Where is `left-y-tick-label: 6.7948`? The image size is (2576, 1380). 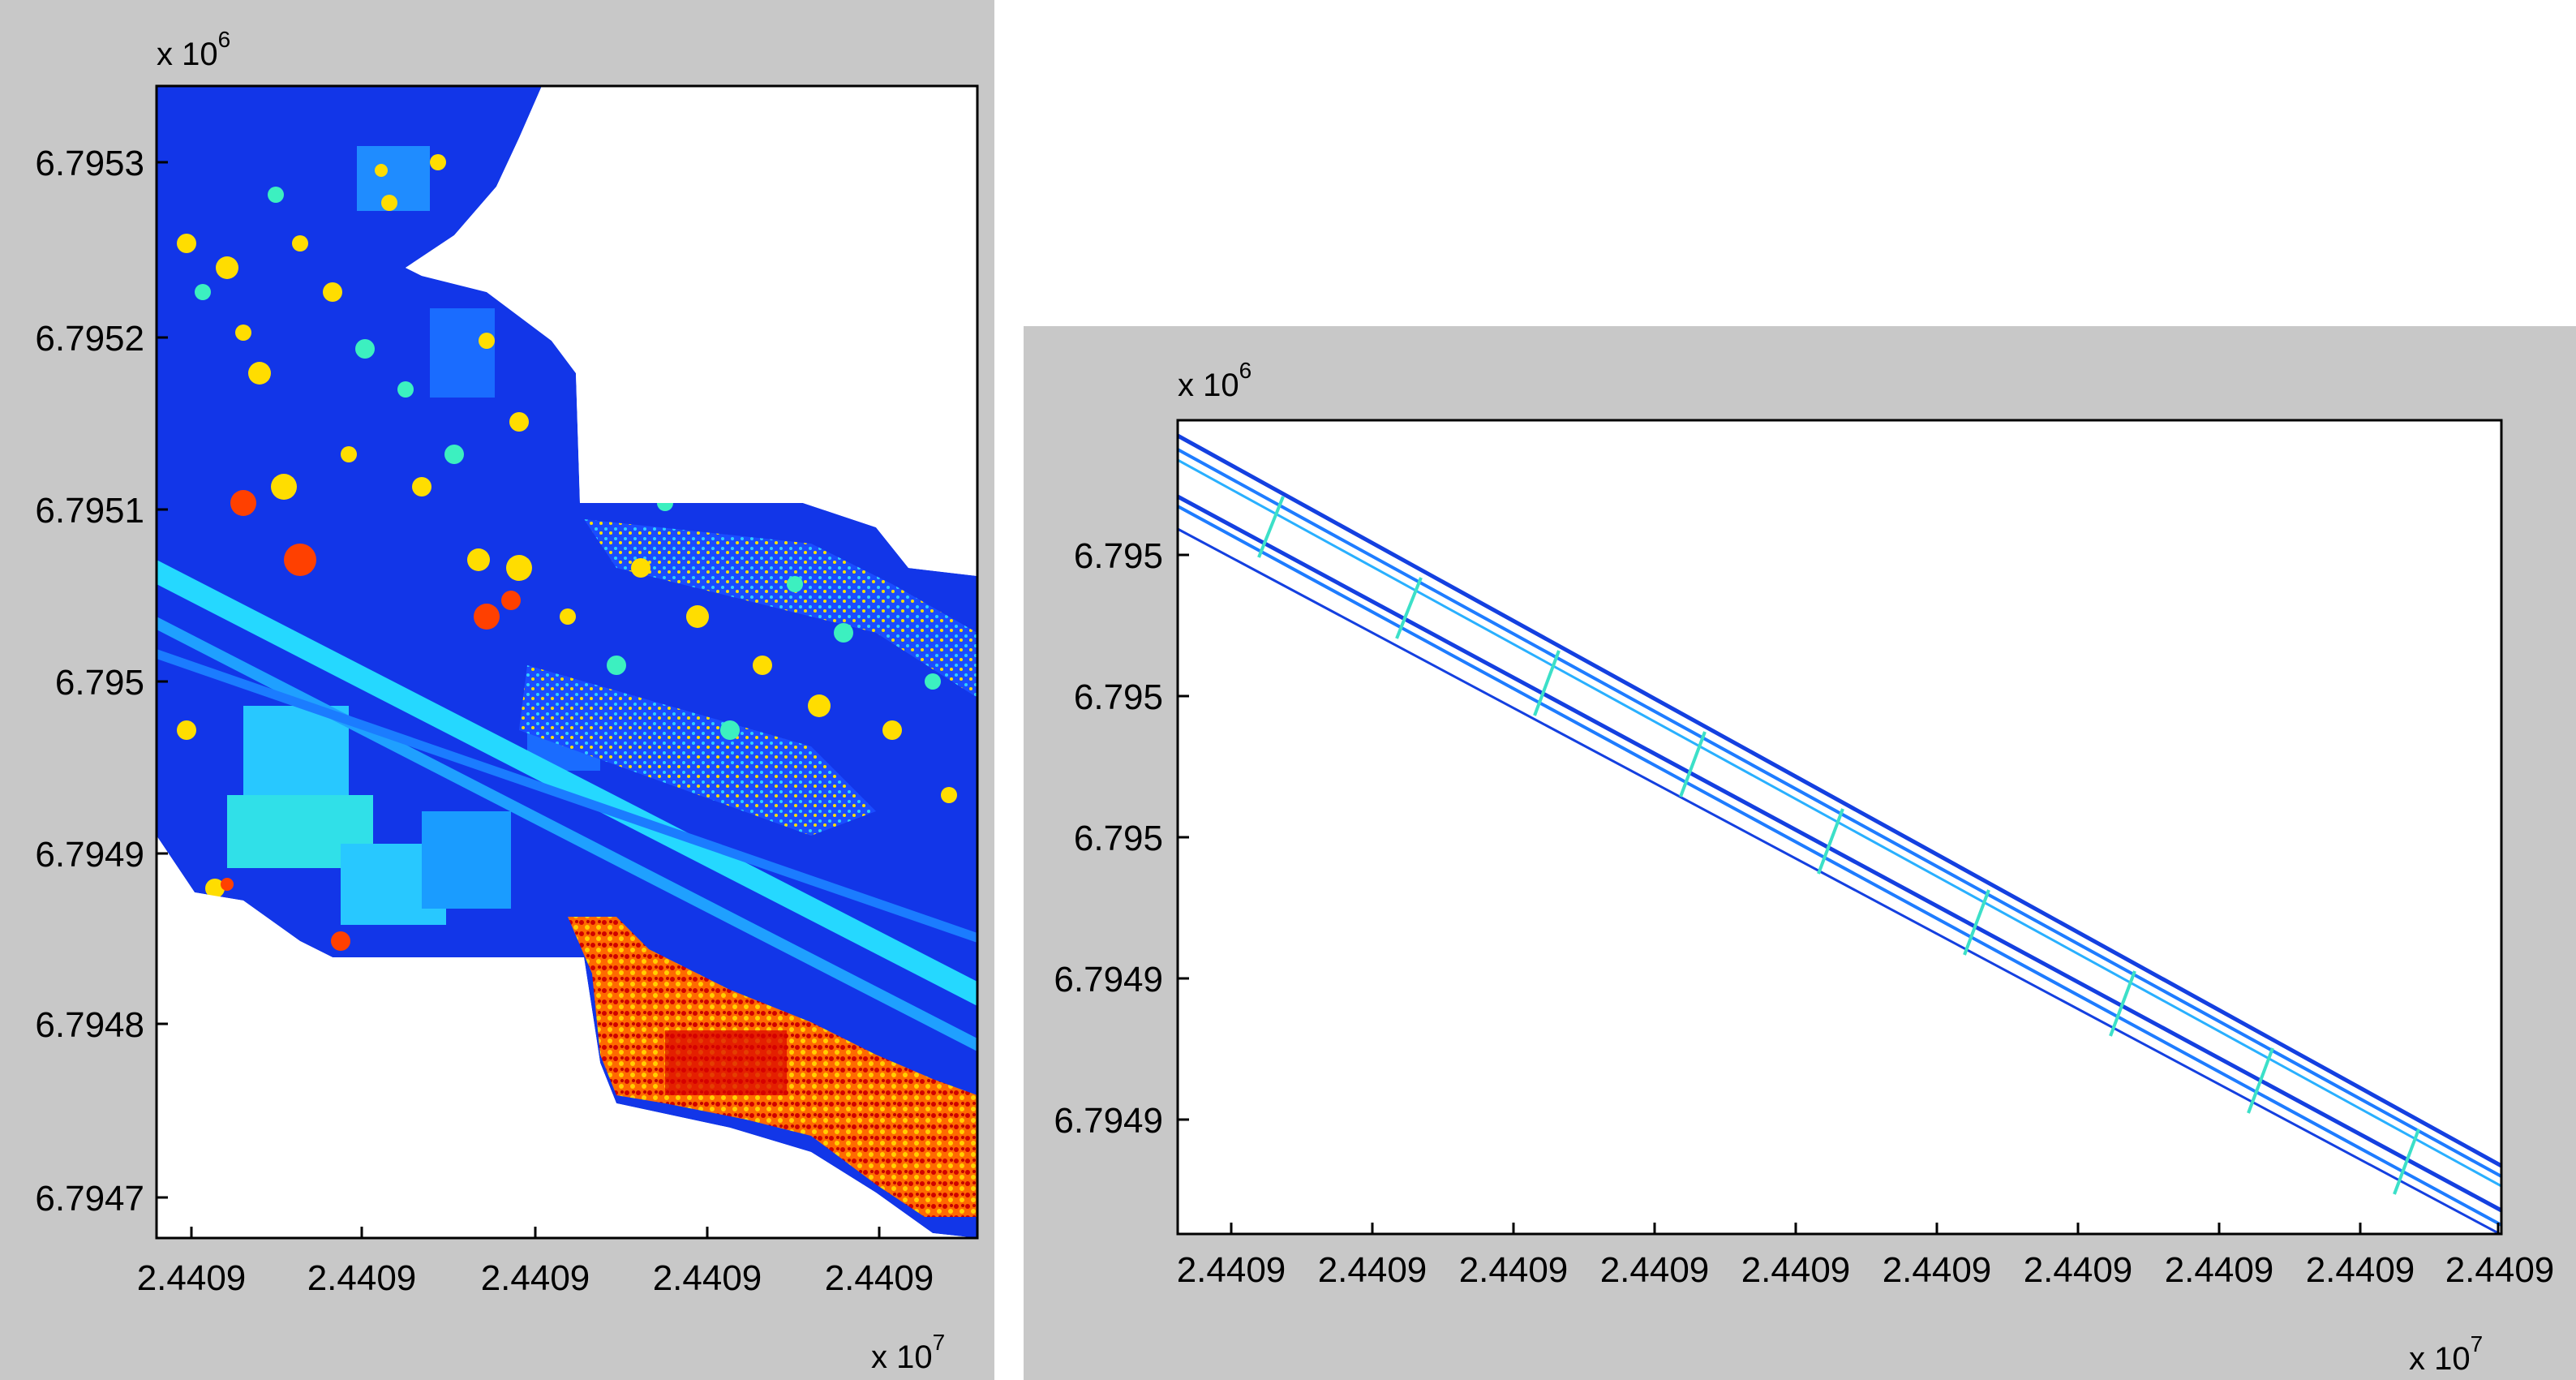
left-y-tick-label: 6.7948 is located at coordinates (89, 1025).